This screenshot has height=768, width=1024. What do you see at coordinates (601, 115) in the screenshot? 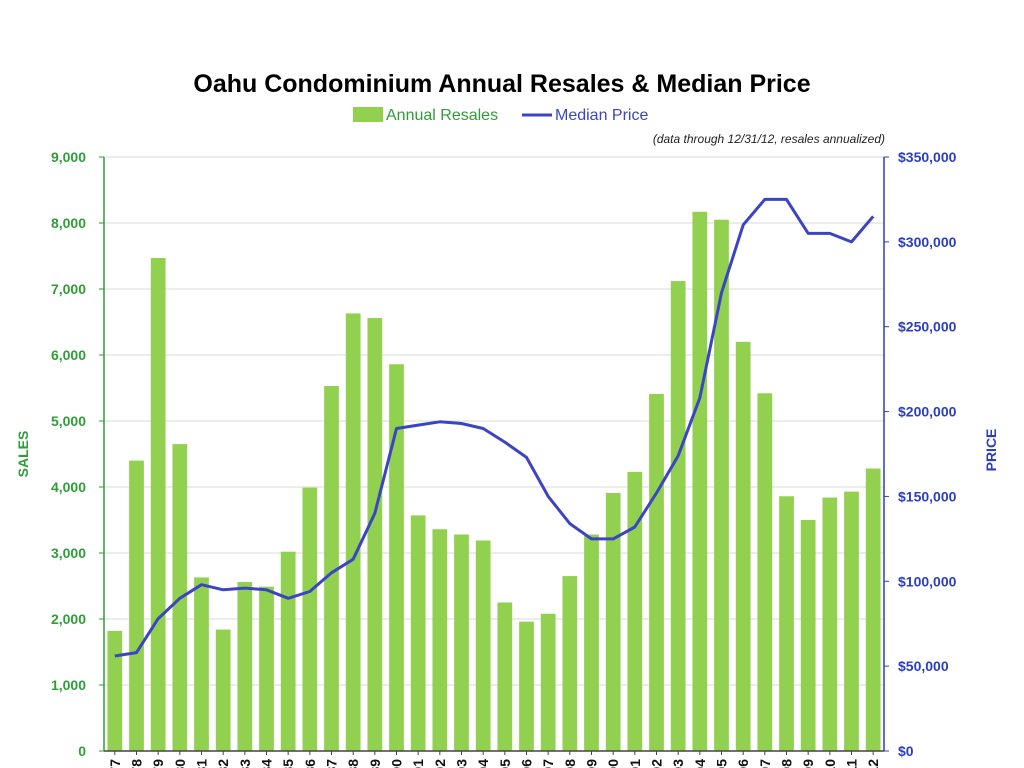
I see `legend-label-price: Median Price` at bounding box center [601, 115].